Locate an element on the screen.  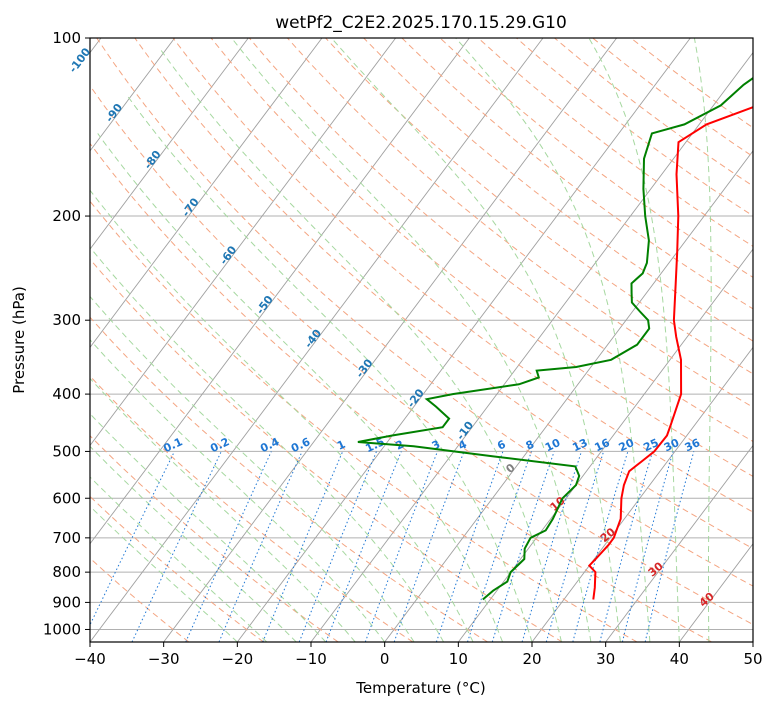
mixing-ratio-label: 8 is located at coordinates (530, 445).